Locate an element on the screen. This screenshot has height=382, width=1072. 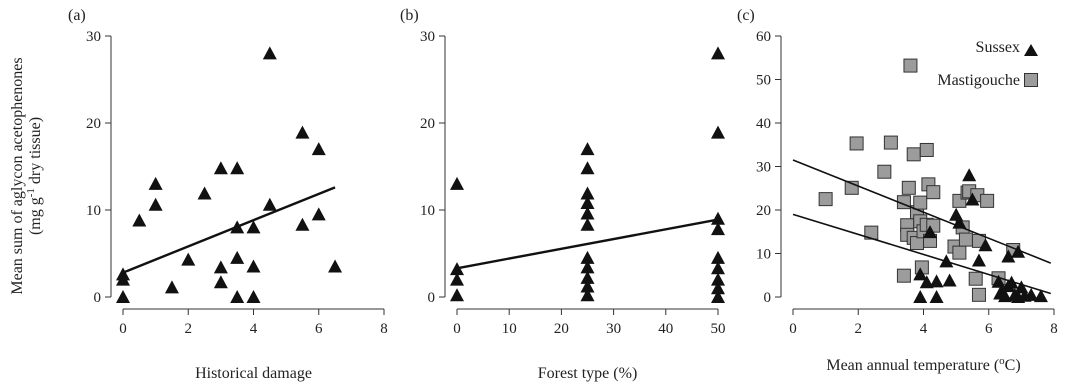
regression-line-sussex is located at coordinates (921, 254).